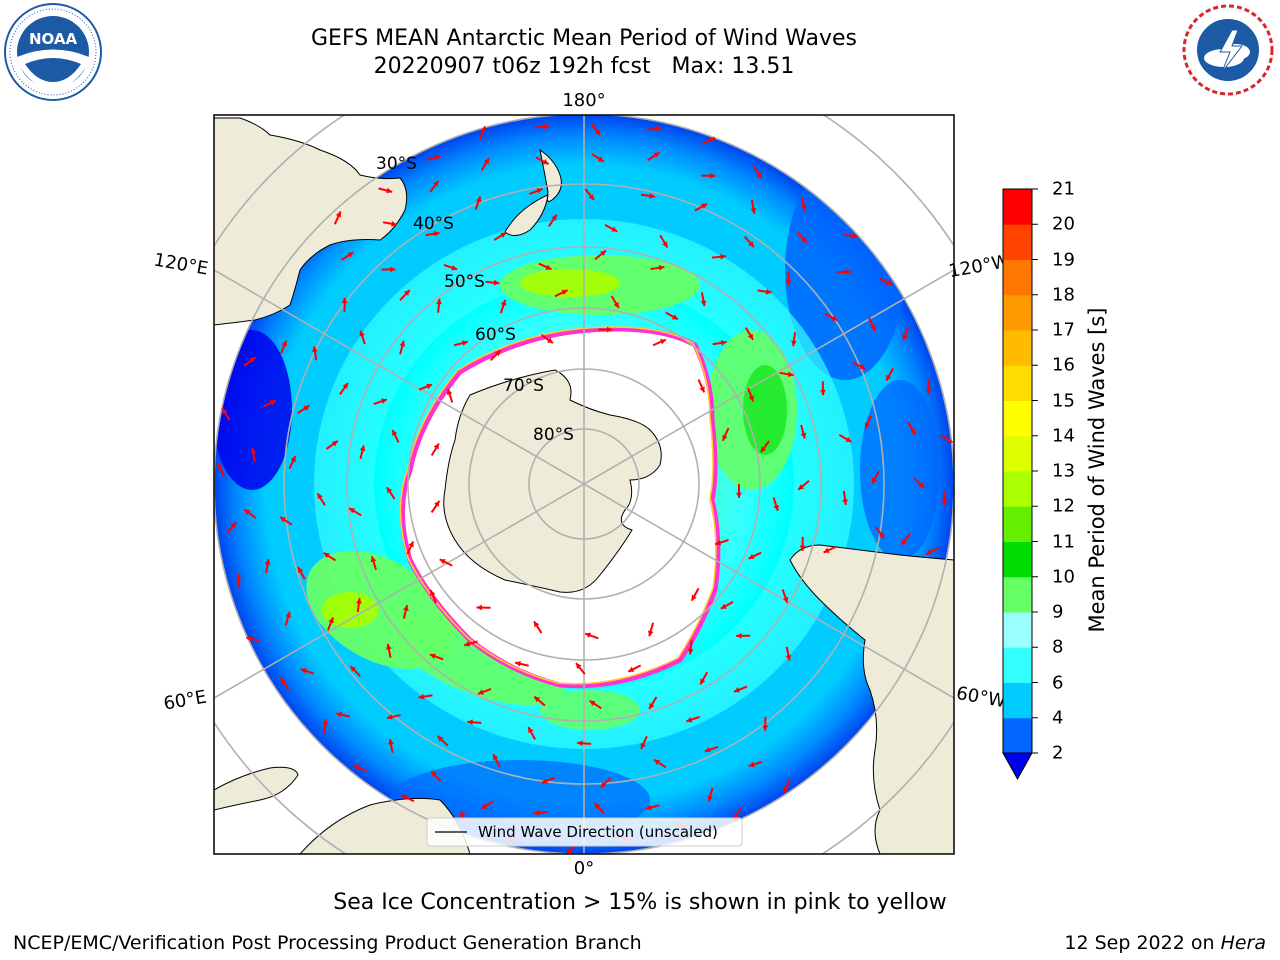 Image resolution: width=1280 pixels, height=960 pixels. I want to click on lat-label-50s: 50°S, so click(464, 282).